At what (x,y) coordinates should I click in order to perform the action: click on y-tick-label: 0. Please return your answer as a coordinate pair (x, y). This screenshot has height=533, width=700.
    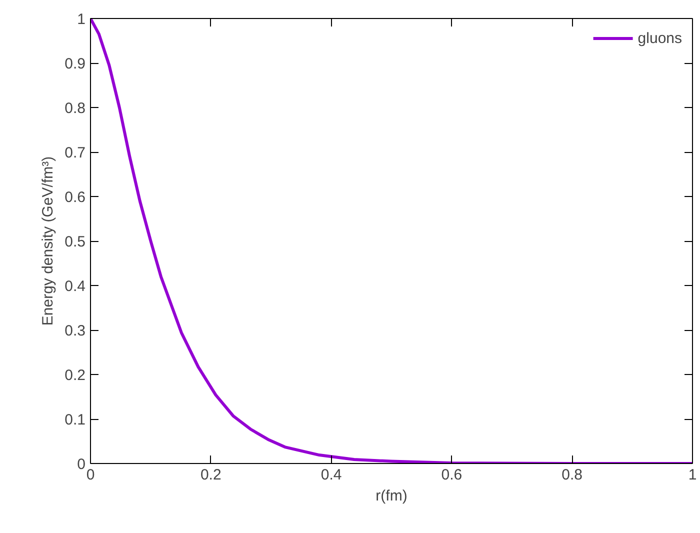
    Looking at the image, I should click on (81, 464).